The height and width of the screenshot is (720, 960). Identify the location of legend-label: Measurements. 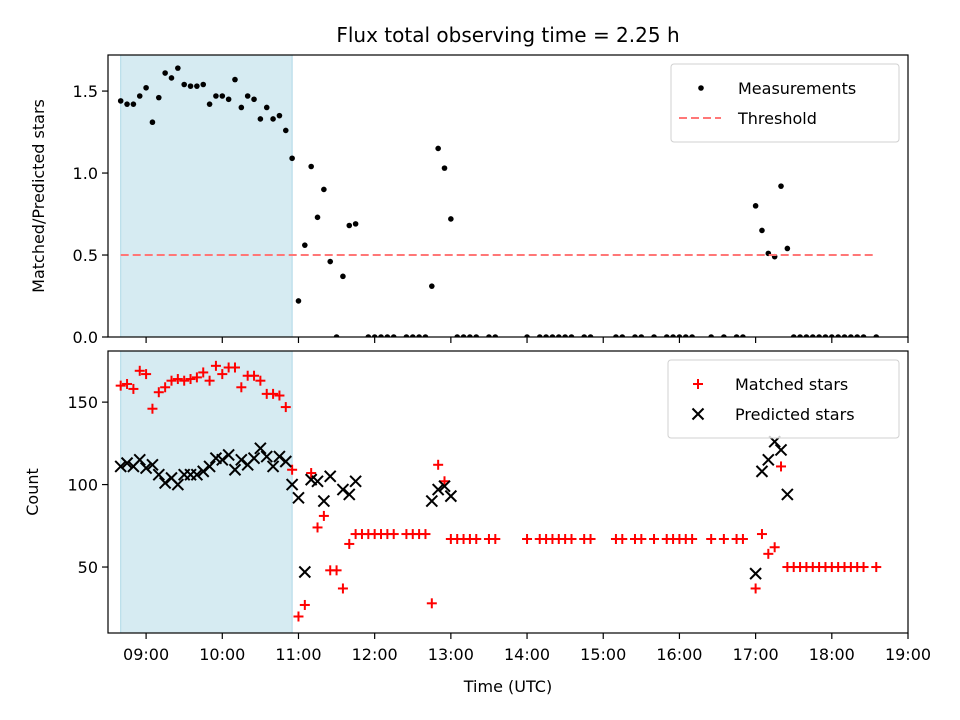
(797, 88).